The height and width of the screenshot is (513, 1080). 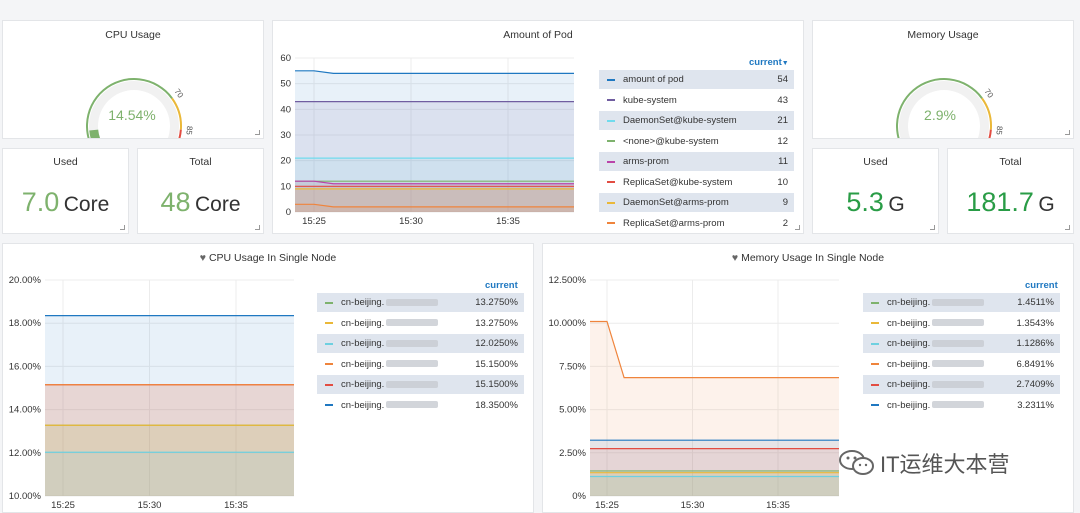 What do you see at coordinates (496, 323) in the screenshot?
I see `legend-value: 13.2750%` at bounding box center [496, 323].